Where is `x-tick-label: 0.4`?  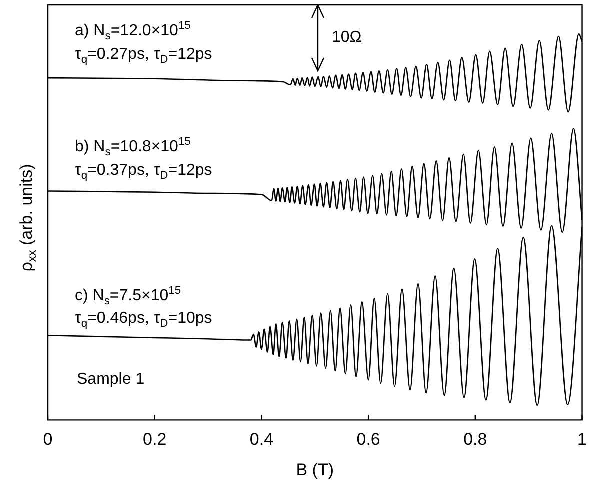 x-tick-label: 0.4 is located at coordinates (262, 440).